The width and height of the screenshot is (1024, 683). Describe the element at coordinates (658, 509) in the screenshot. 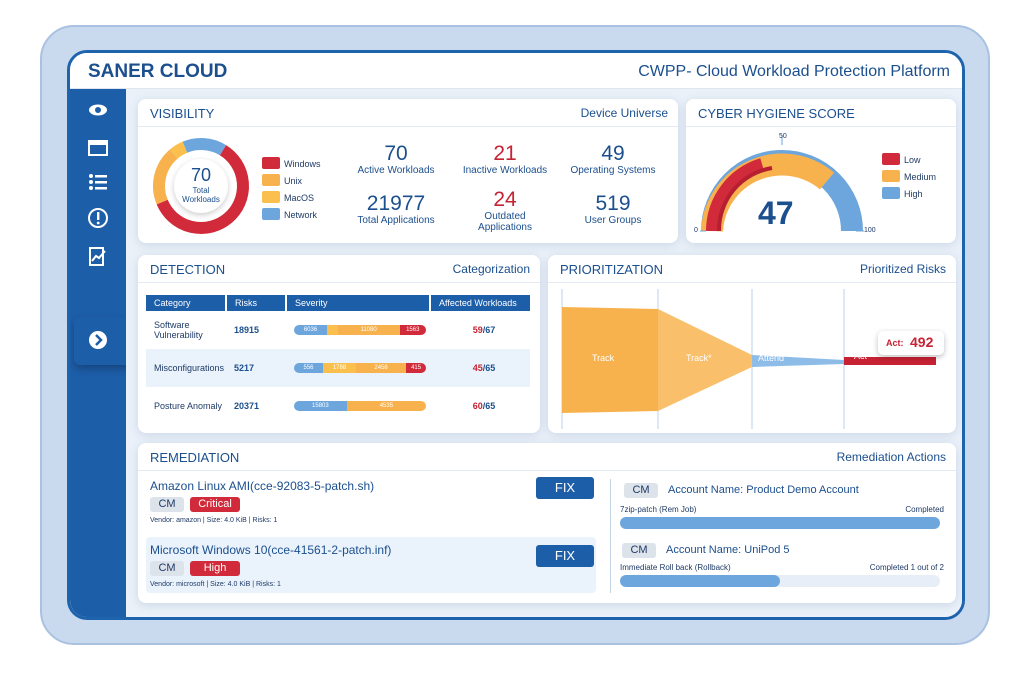

I see `job-name: 7zip-patch (Rem Job)` at that location.